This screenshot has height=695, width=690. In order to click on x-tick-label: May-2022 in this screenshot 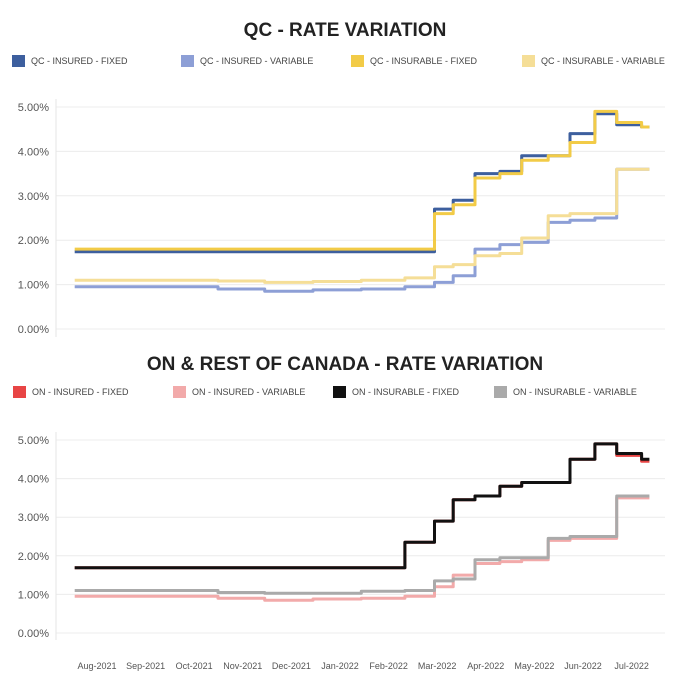, I will do `click(534, 666)`.